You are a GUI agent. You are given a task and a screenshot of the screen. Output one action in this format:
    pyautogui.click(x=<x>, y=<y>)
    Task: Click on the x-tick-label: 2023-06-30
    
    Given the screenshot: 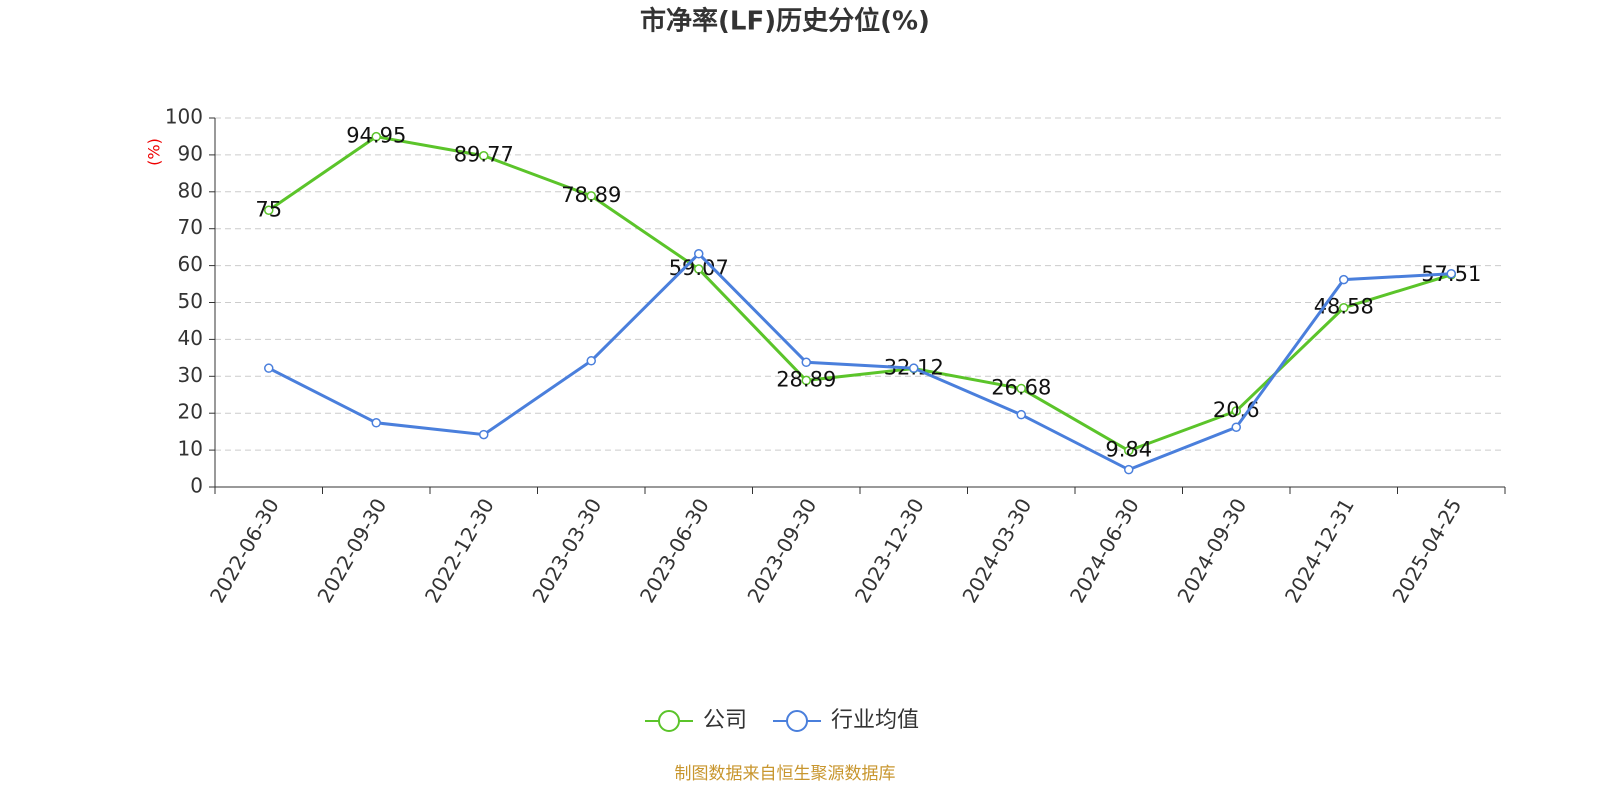 What is the action you would take?
    pyautogui.click(x=674, y=550)
    